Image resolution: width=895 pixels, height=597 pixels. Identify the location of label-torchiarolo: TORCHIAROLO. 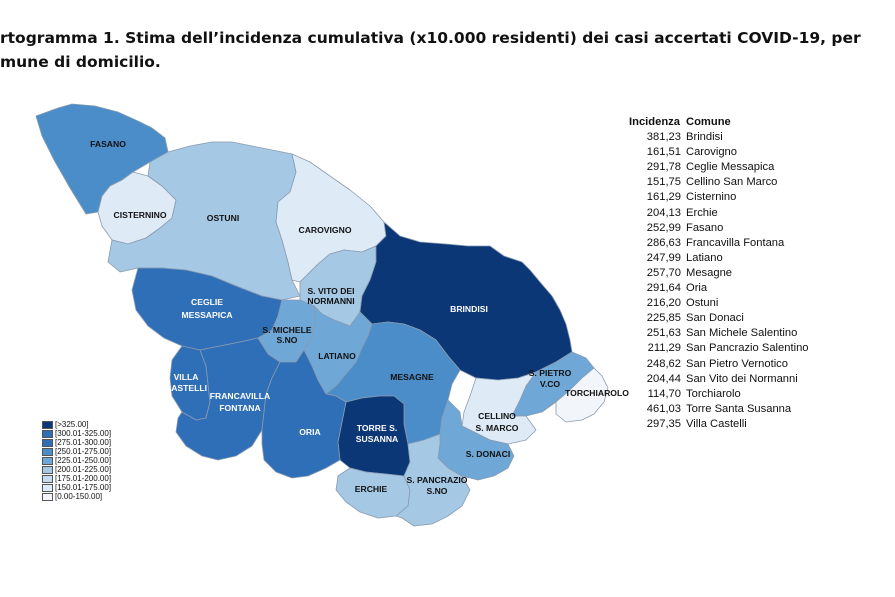
(597, 393).